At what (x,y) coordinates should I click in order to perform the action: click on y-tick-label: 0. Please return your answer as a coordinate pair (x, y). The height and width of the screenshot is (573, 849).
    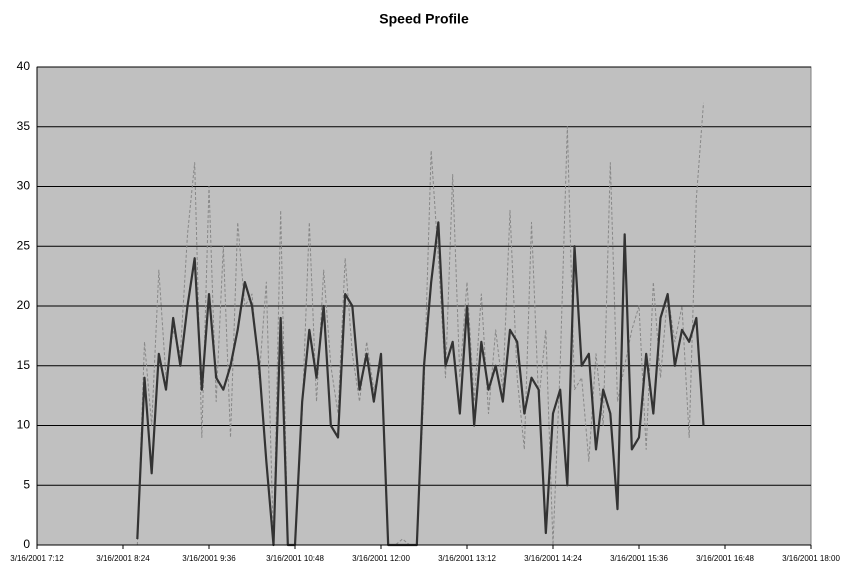
    Looking at the image, I should click on (26, 544).